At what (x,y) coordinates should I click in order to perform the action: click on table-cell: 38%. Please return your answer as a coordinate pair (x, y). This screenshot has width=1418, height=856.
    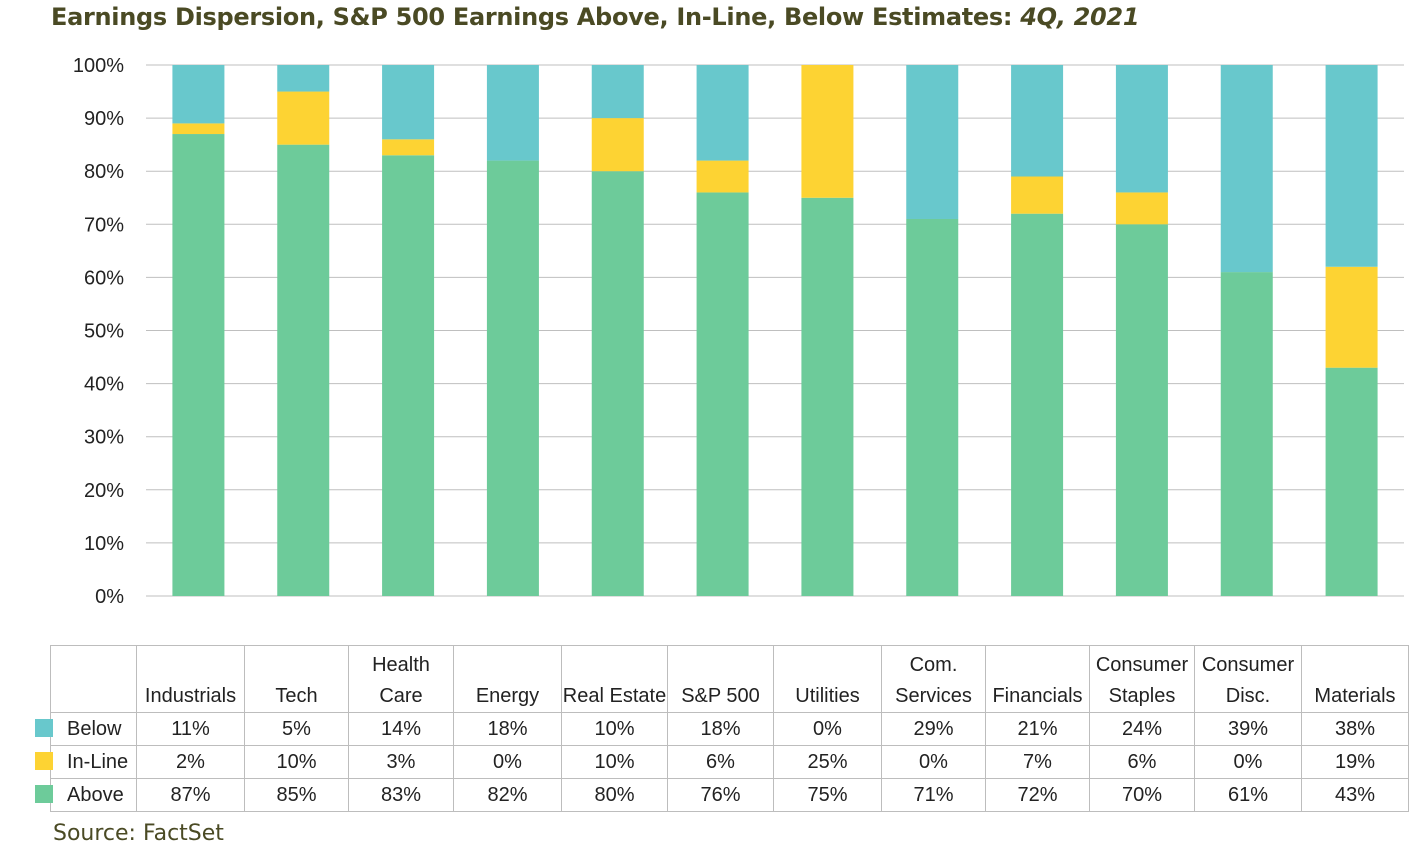
    Looking at the image, I should click on (1355, 729).